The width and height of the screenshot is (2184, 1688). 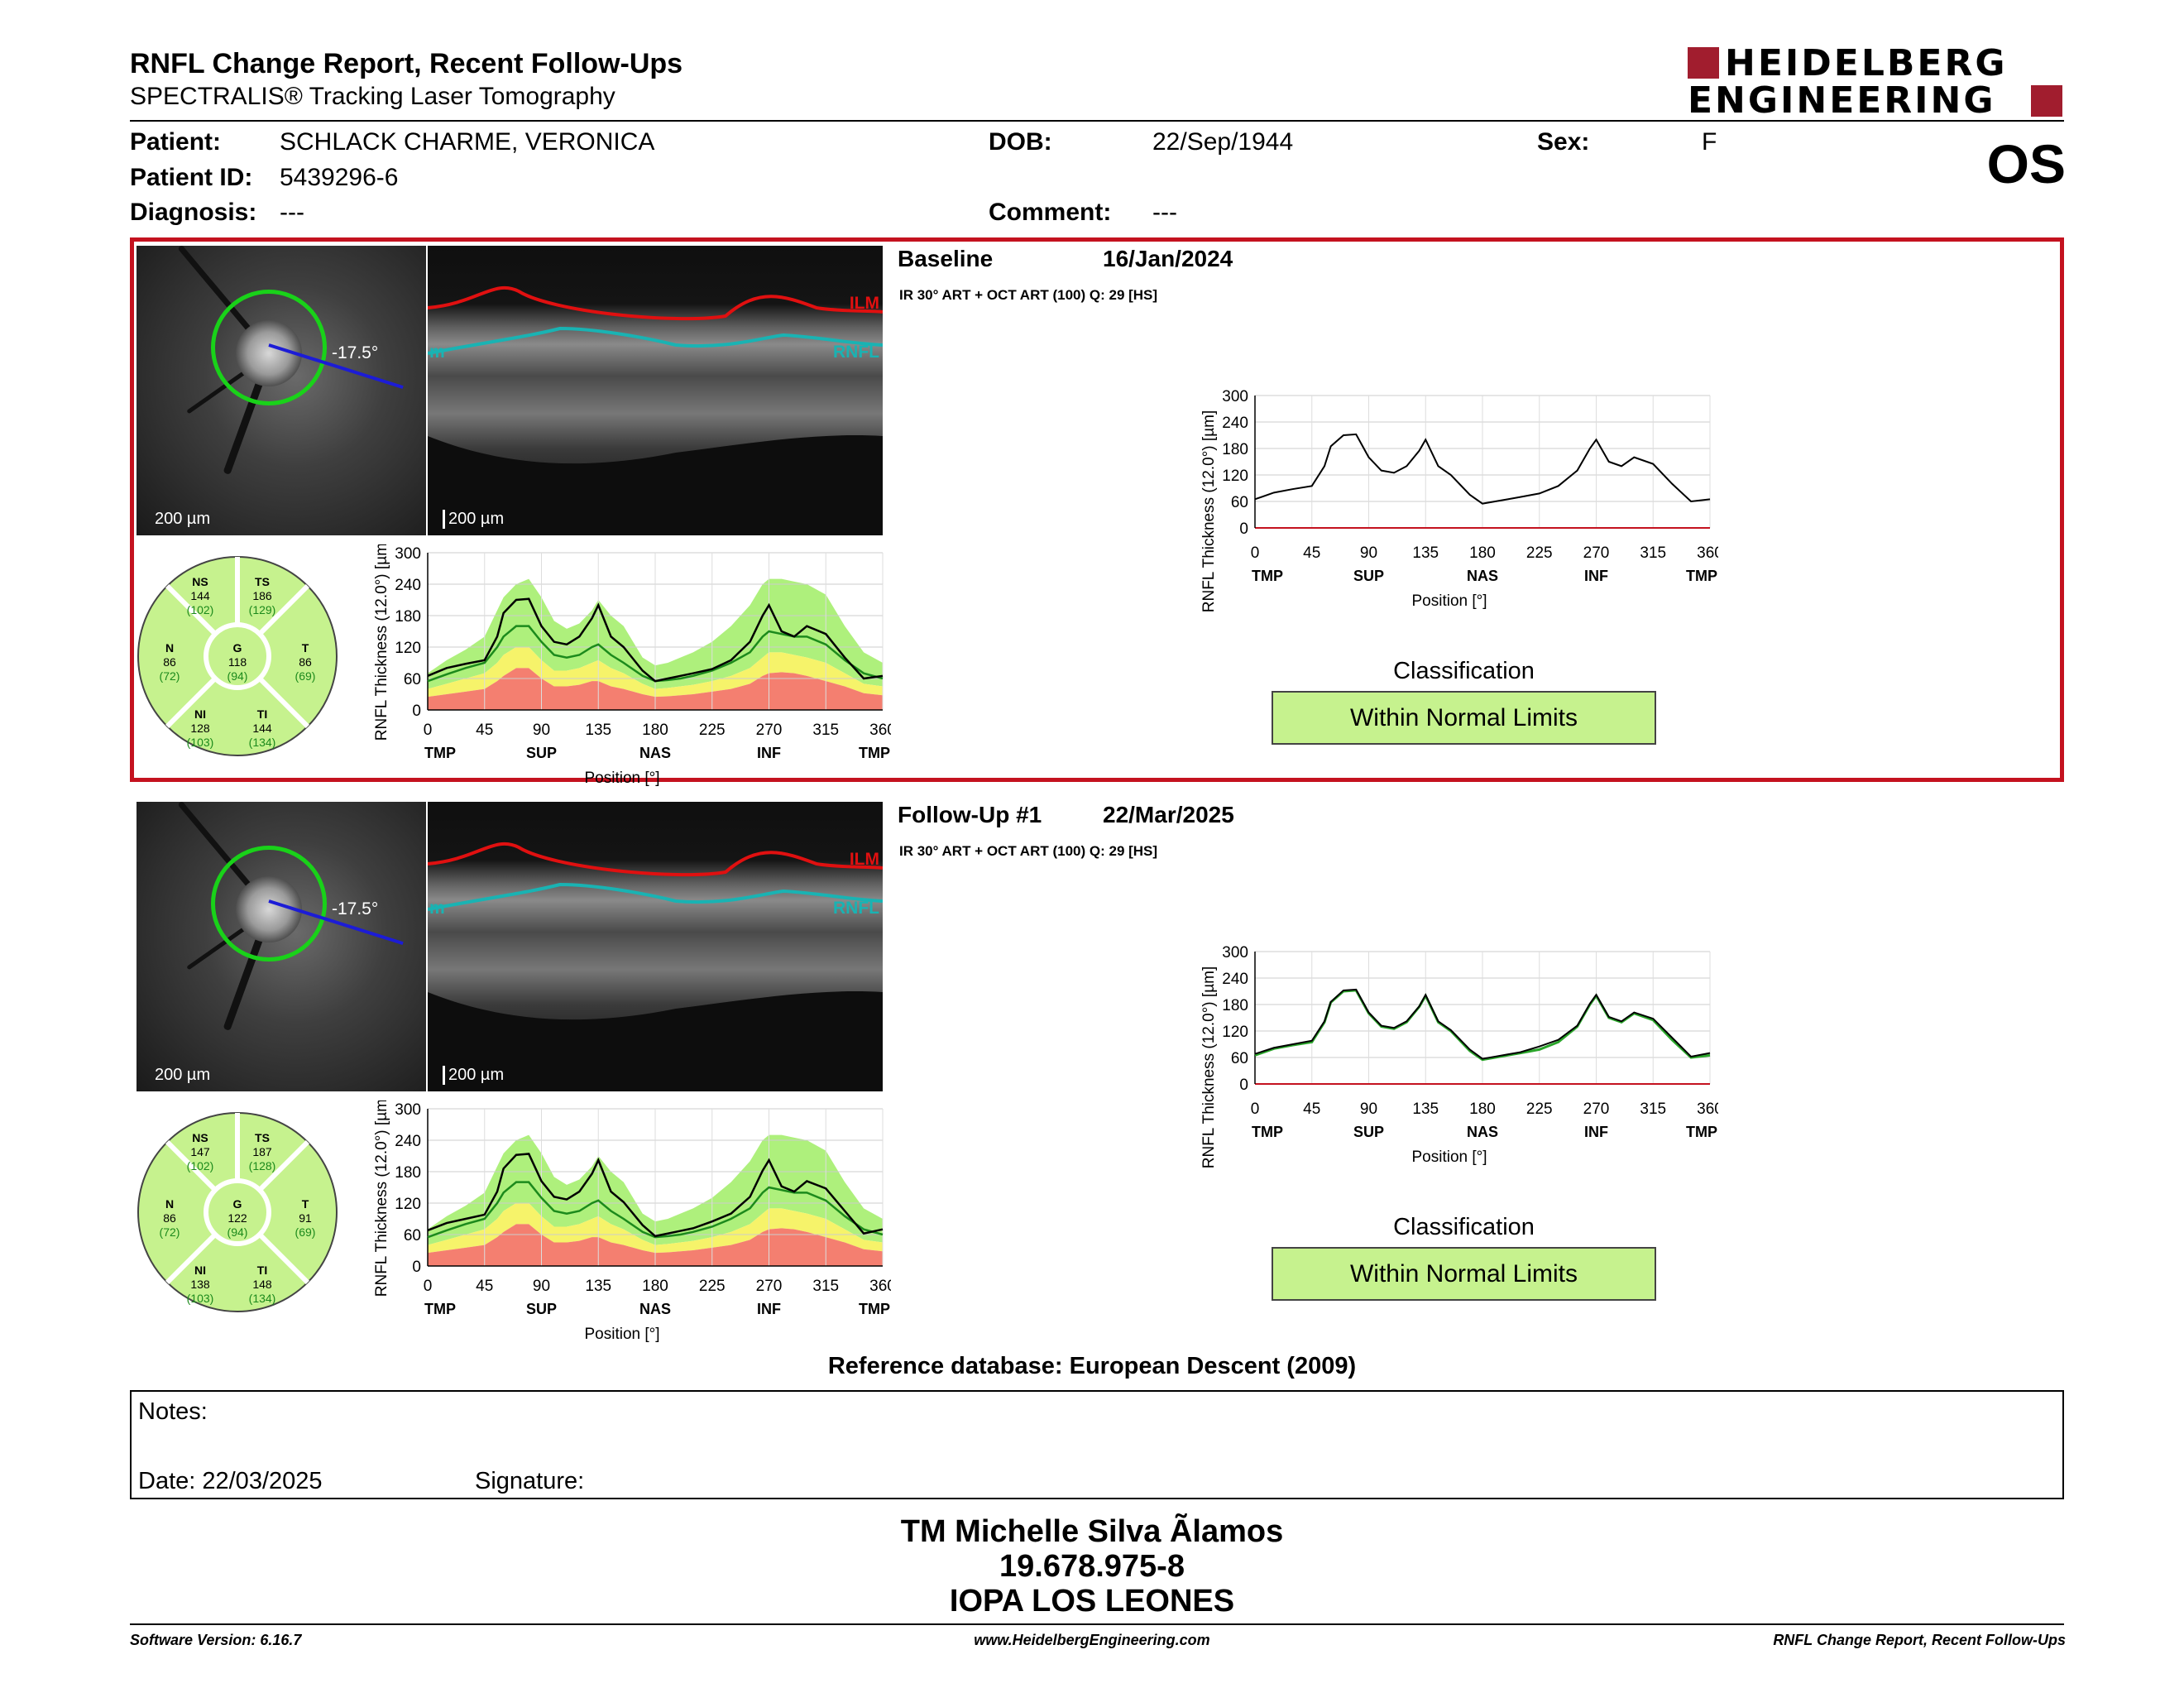 What do you see at coordinates (1368, 553) in the screenshot?
I see `x-tick-label: 90` at bounding box center [1368, 553].